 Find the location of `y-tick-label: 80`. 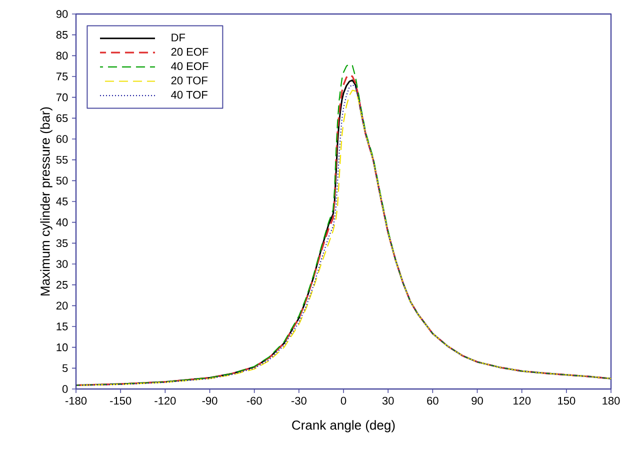

y-tick-label: 80 is located at coordinates (62, 56).